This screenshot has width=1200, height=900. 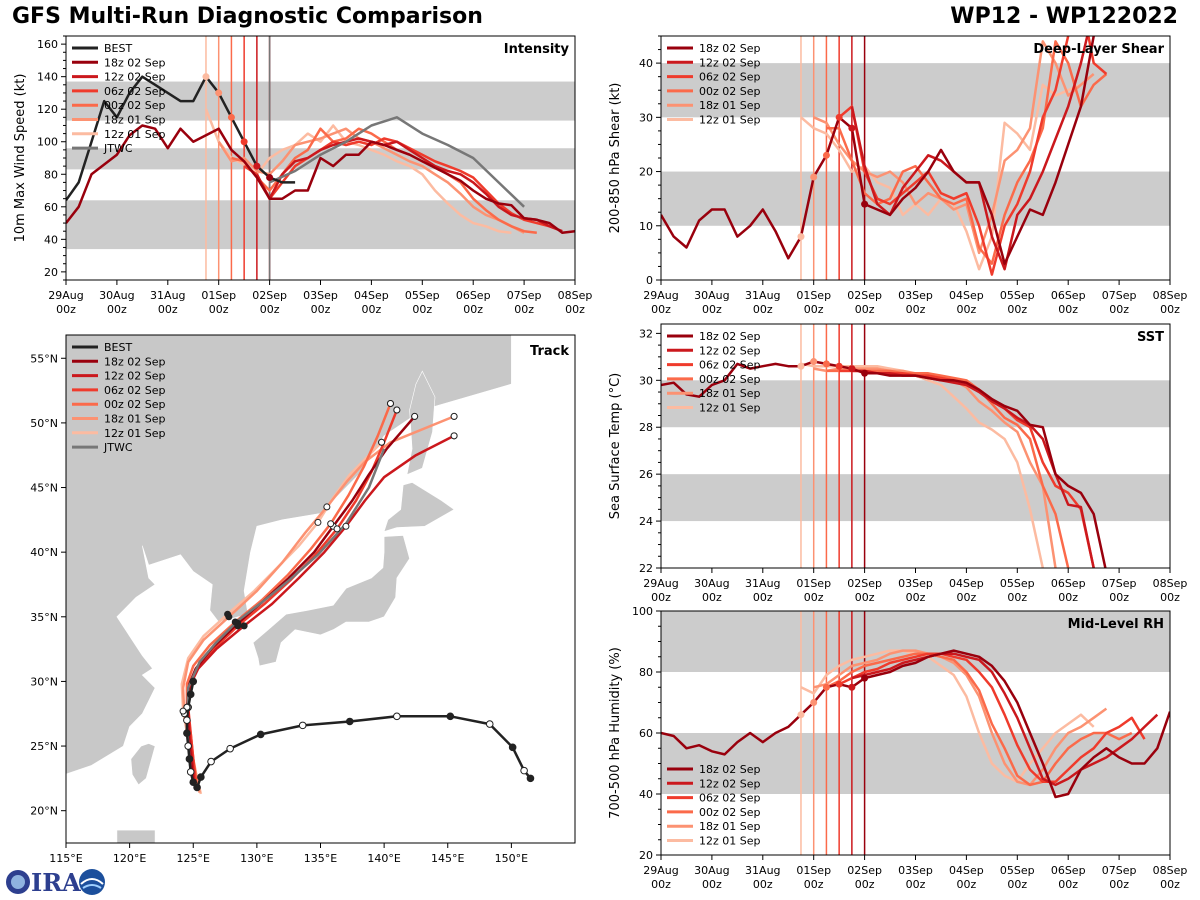 I want to click on y-axis-label: 700-500 hPa Humidity (%), so click(x=615, y=733).